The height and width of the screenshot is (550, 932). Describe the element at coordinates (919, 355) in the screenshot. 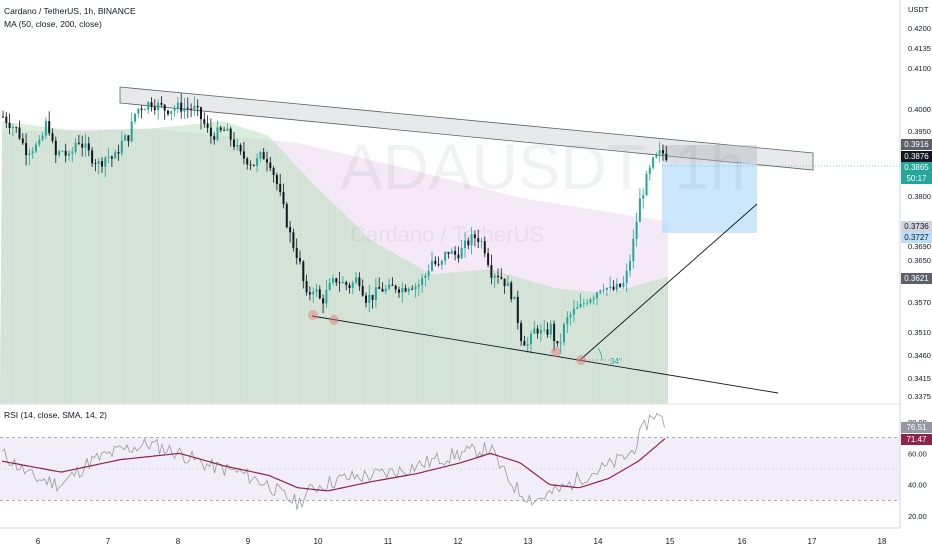

I see `price-tick-label: 0.3460` at that location.